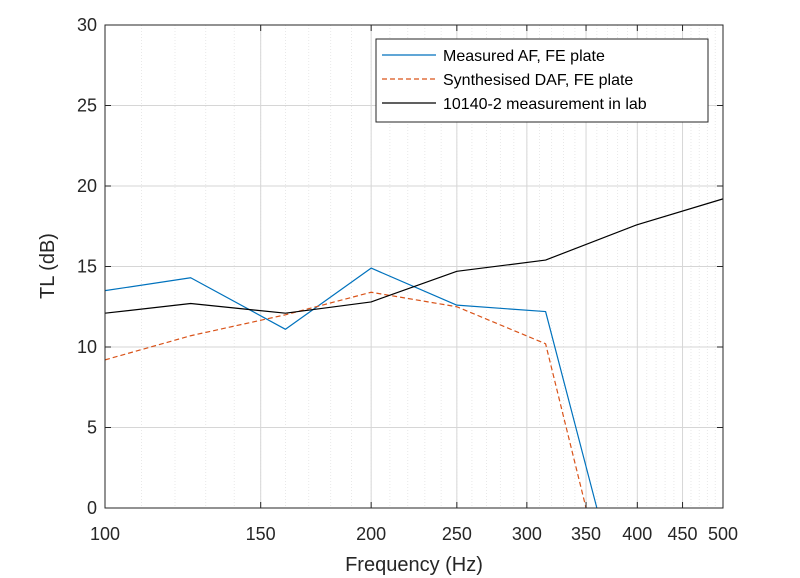 The height and width of the screenshot is (578, 800). I want to click on x-tick-label: 150, so click(261, 534).